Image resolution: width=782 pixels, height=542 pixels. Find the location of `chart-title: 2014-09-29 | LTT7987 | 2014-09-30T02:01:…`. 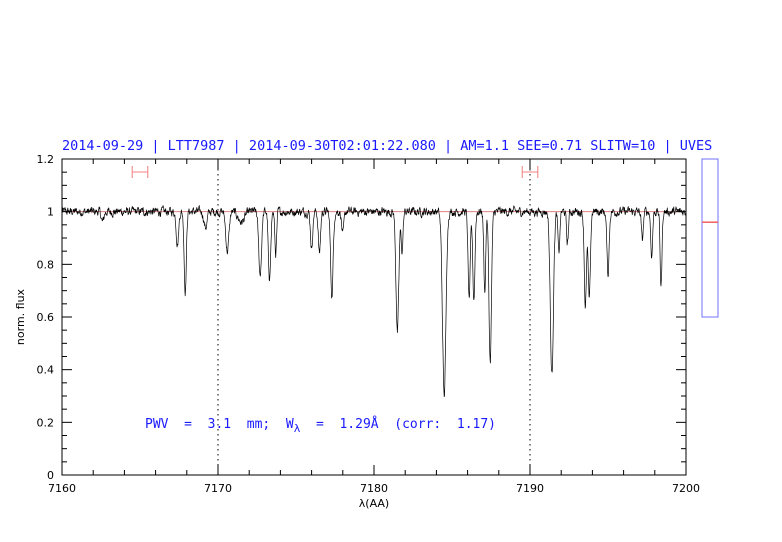

chart-title: 2014-09-29 | LTT7987 | 2014-09-30T02:01:… is located at coordinates (387, 146).